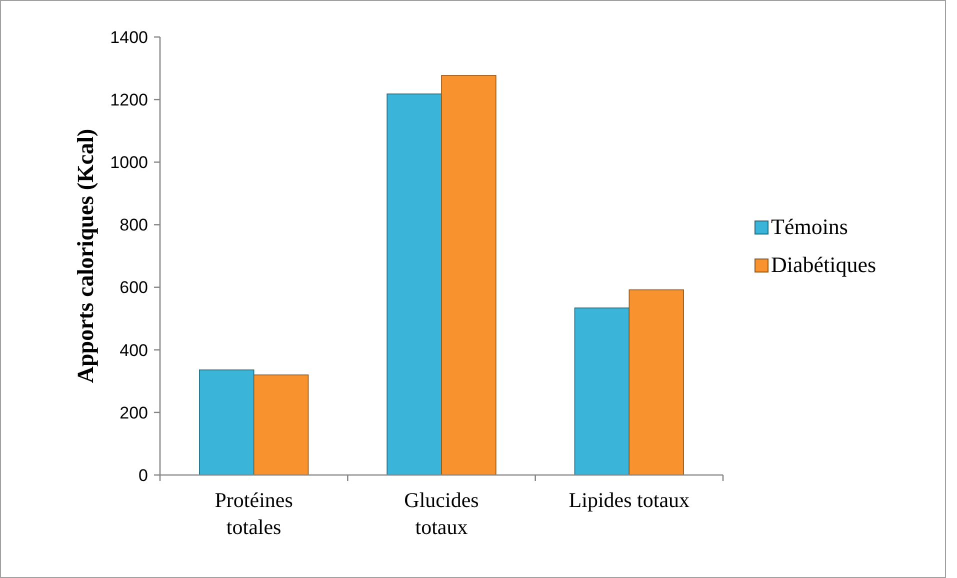 Image resolution: width=957 pixels, height=578 pixels. Describe the element at coordinates (129, 100) in the screenshot. I see `y-tick-label: 1200` at that location.